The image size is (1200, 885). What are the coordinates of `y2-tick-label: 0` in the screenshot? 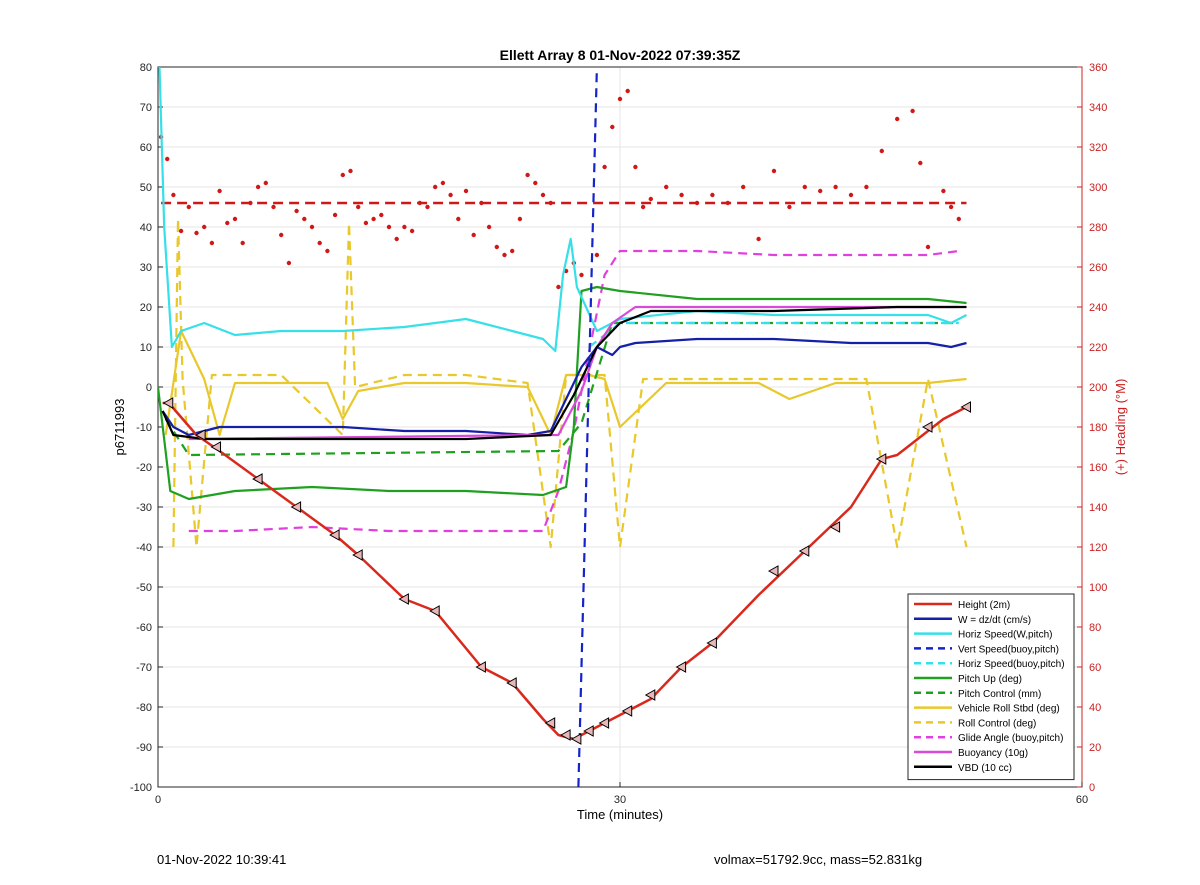 It's located at (1092, 788).